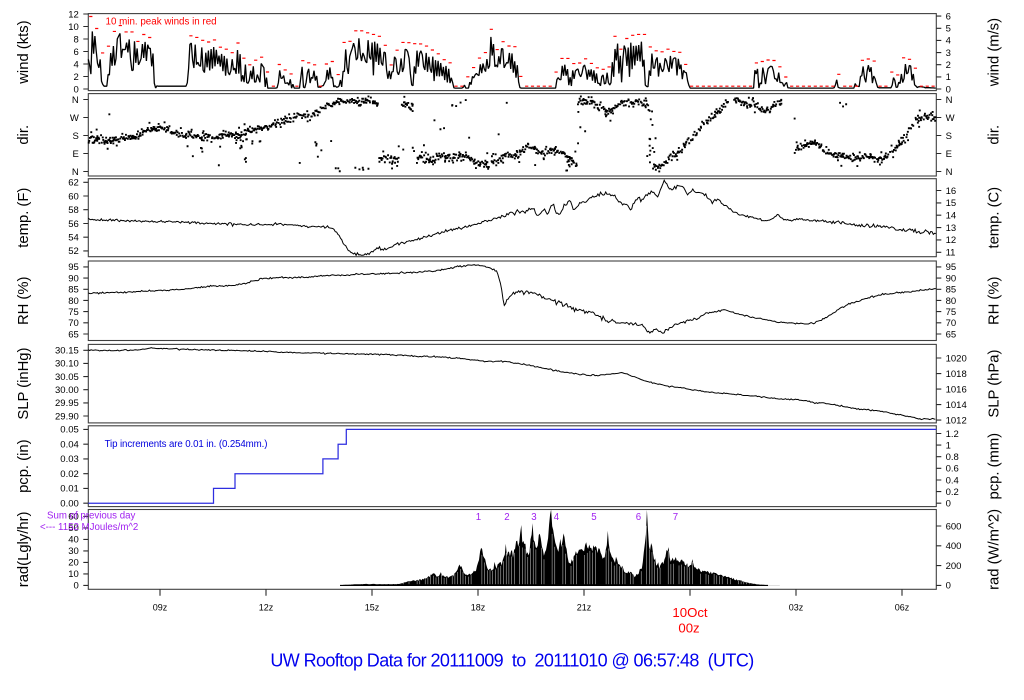 This screenshot has height=700, width=1024. Describe the element at coordinates (956, 420) in the screenshot. I see `svg-text: 1012` at that location.